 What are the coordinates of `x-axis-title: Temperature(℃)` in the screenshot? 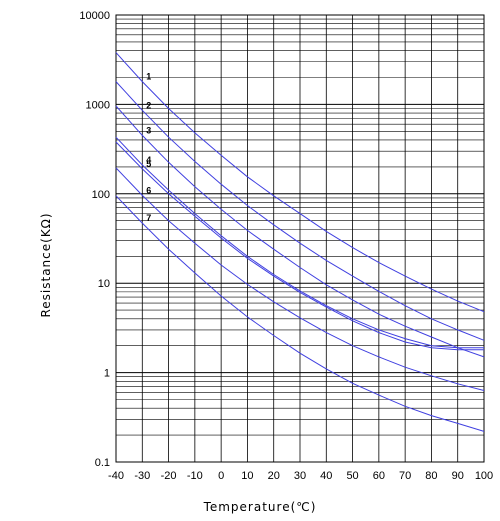 It's located at (260, 507).